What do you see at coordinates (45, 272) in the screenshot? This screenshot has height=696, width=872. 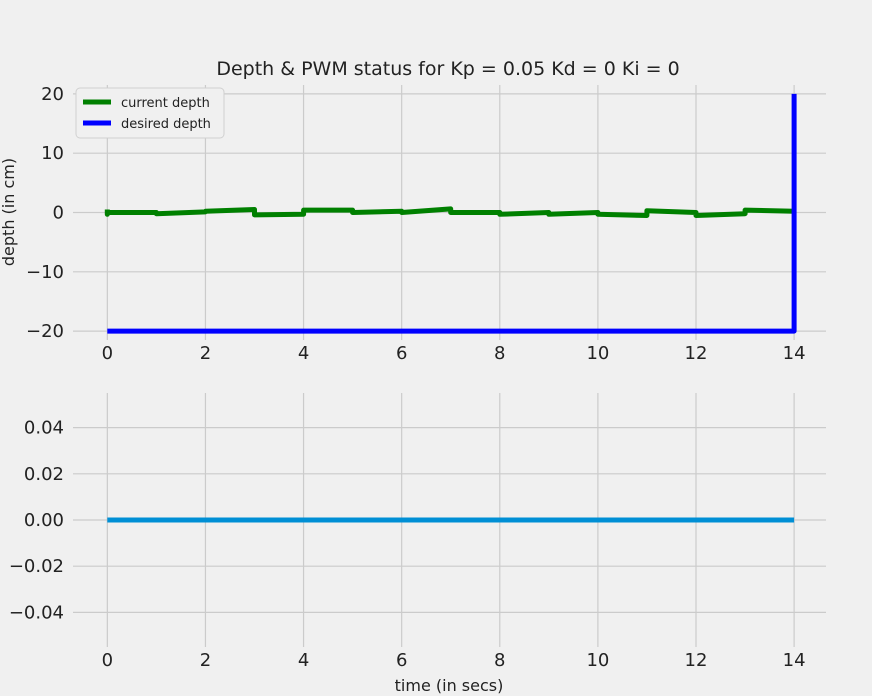 I see `y-tick-label: −10` at bounding box center [45, 272].